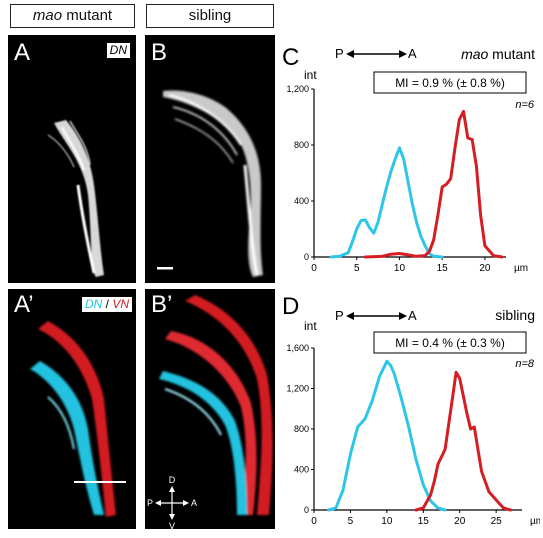 The height and width of the screenshot is (538, 543). I want to click on panel-a-prime: A’ DN / VN, so click(72, 409).